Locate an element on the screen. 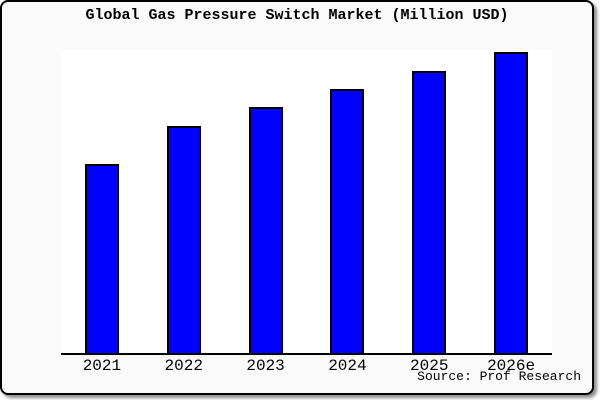  bar-2021 is located at coordinates (101, 258).